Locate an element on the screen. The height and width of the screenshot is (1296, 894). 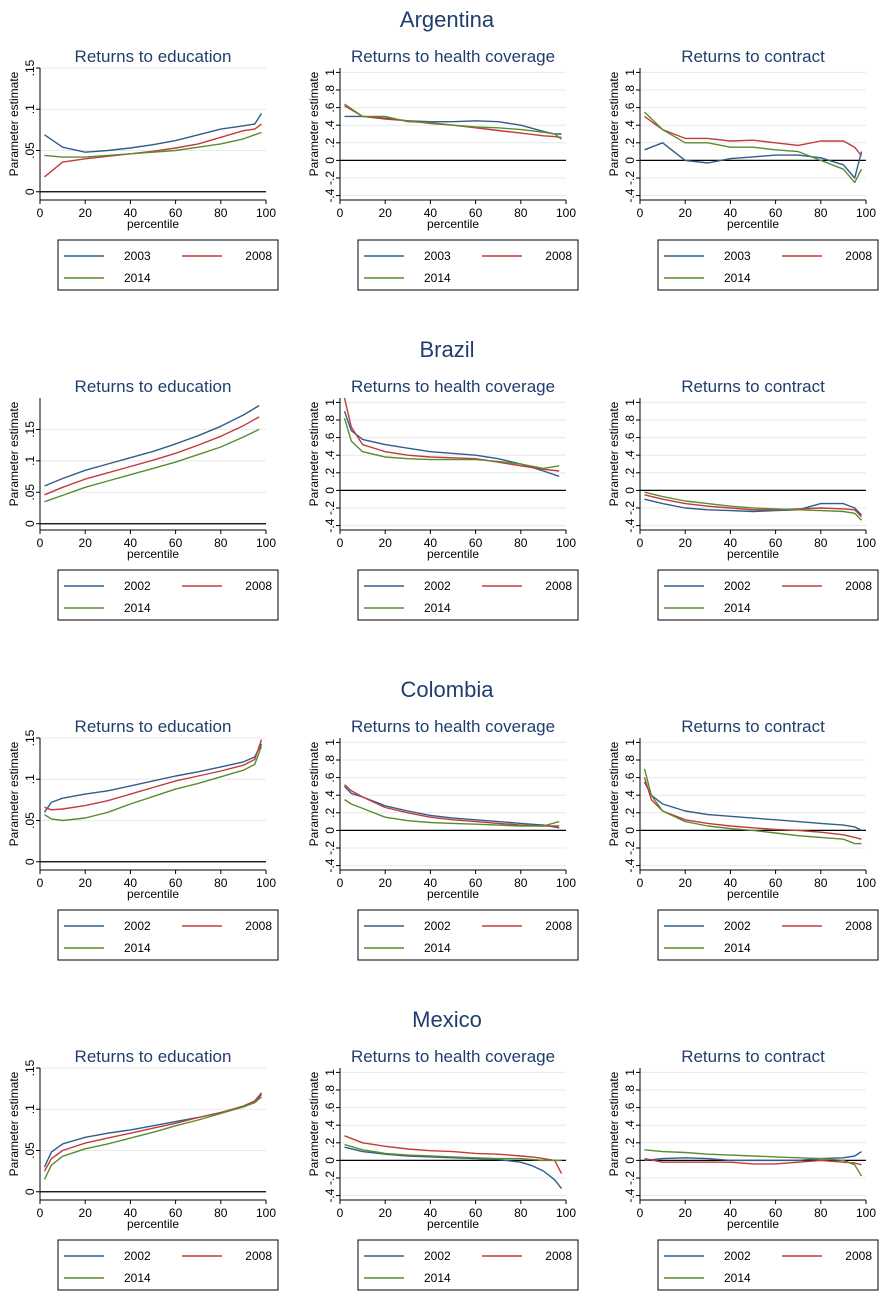
x-tick-label: 40 is located at coordinates (731, 213).